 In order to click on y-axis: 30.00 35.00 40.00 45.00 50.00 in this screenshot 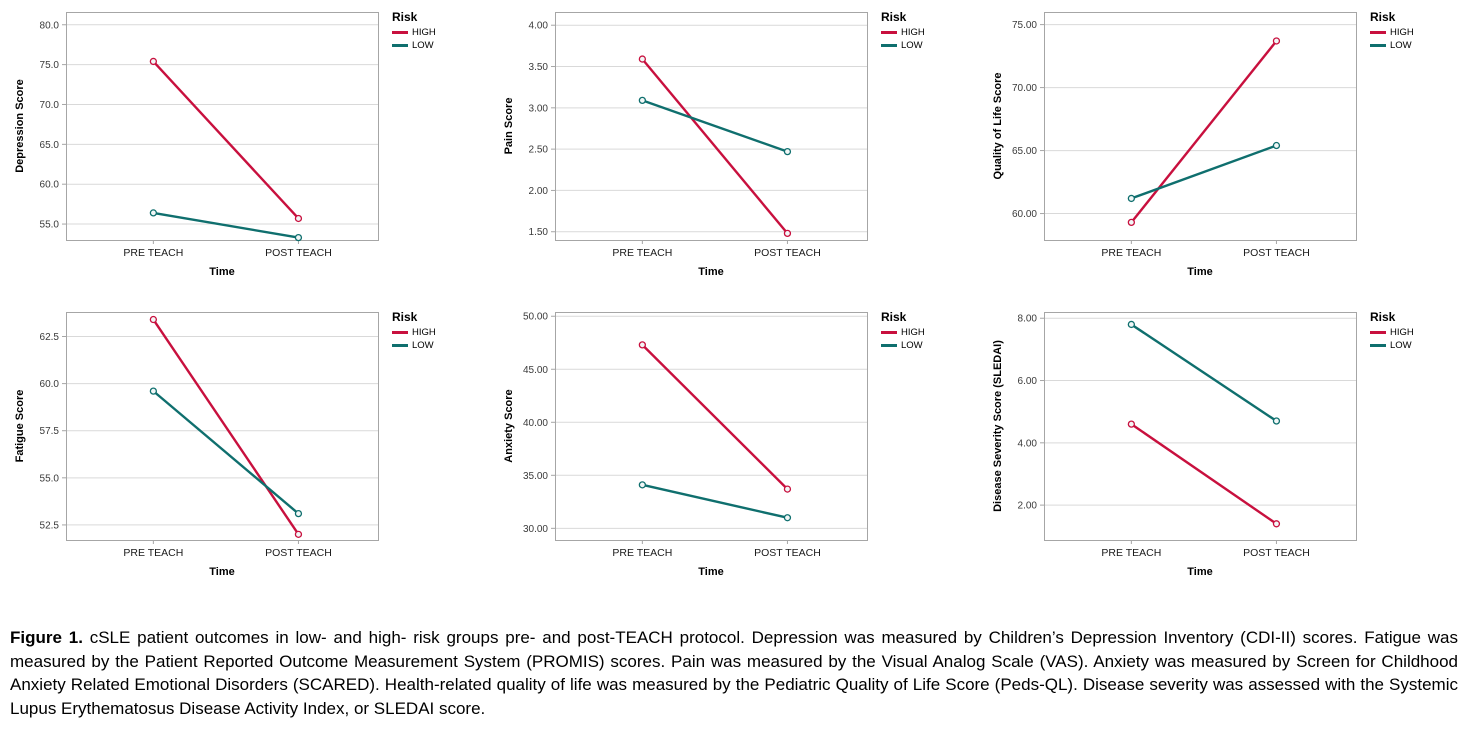, I will do `click(539, 423)`.